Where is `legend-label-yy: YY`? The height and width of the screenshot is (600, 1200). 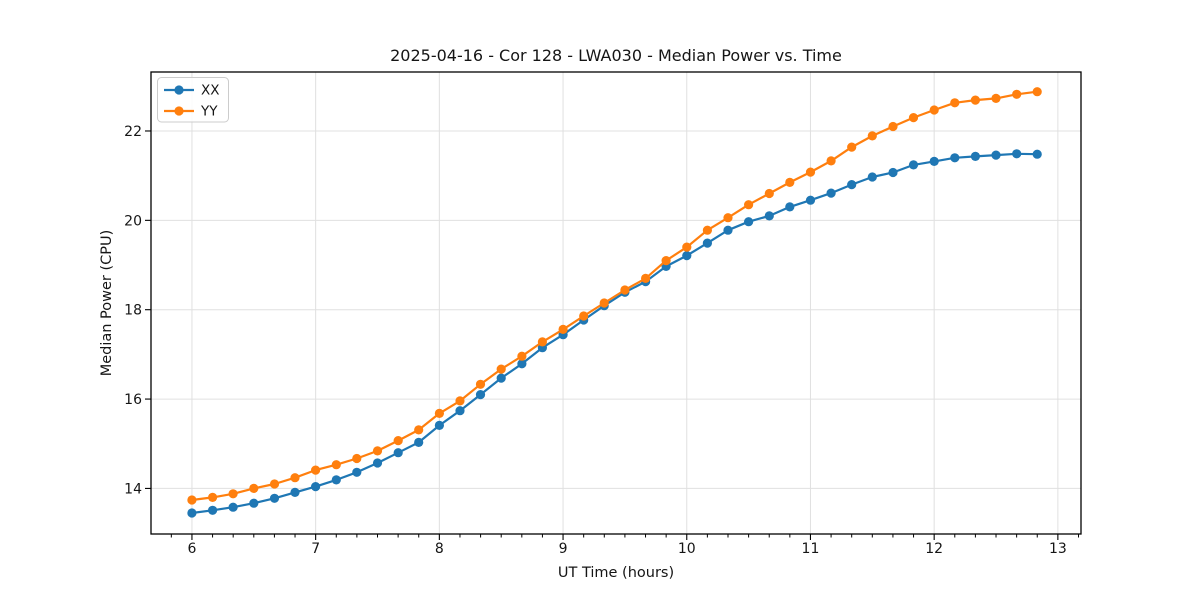
legend-label-yy: YY is located at coordinates (209, 112).